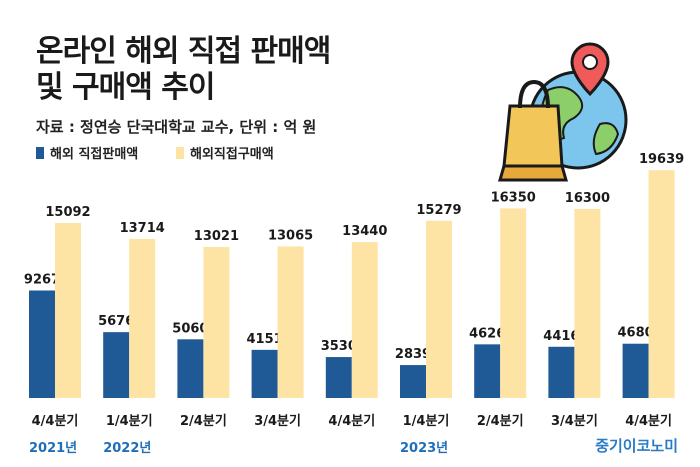 The width and height of the screenshot is (700, 467). What do you see at coordinates (648, 421) in the screenshot?
I see `x-tick-label-8: 4/4분기` at bounding box center [648, 421].